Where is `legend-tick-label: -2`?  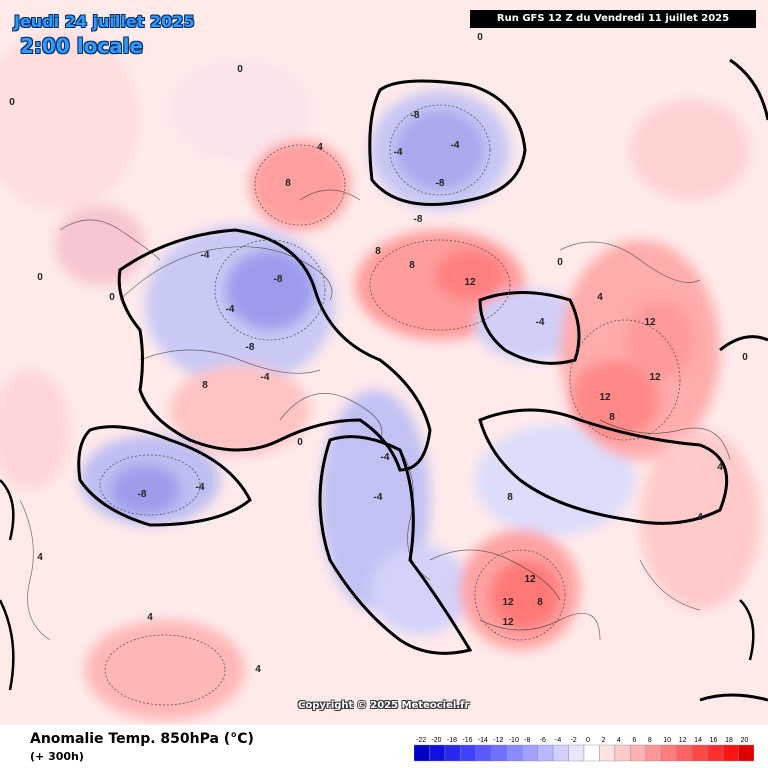
legend-tick-label: -2 is located at coordinates (574, 740).